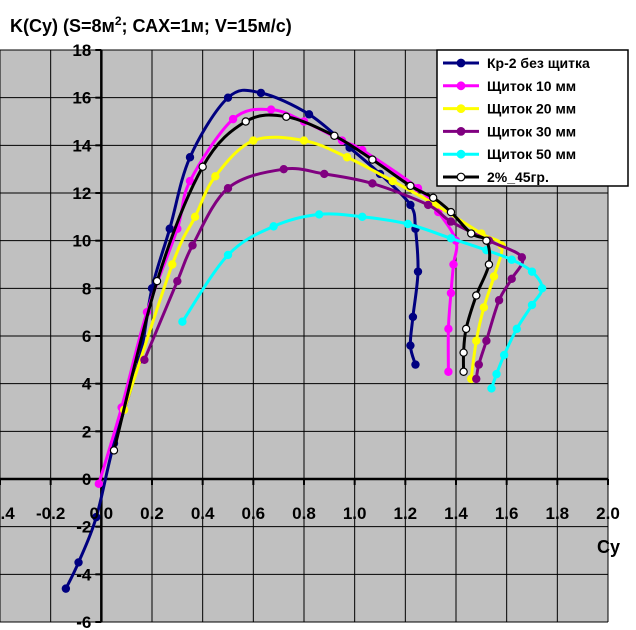  Describe the element at coordinates (81, 193) in the screenshot. I see `y-tick-label: 12` at that location.